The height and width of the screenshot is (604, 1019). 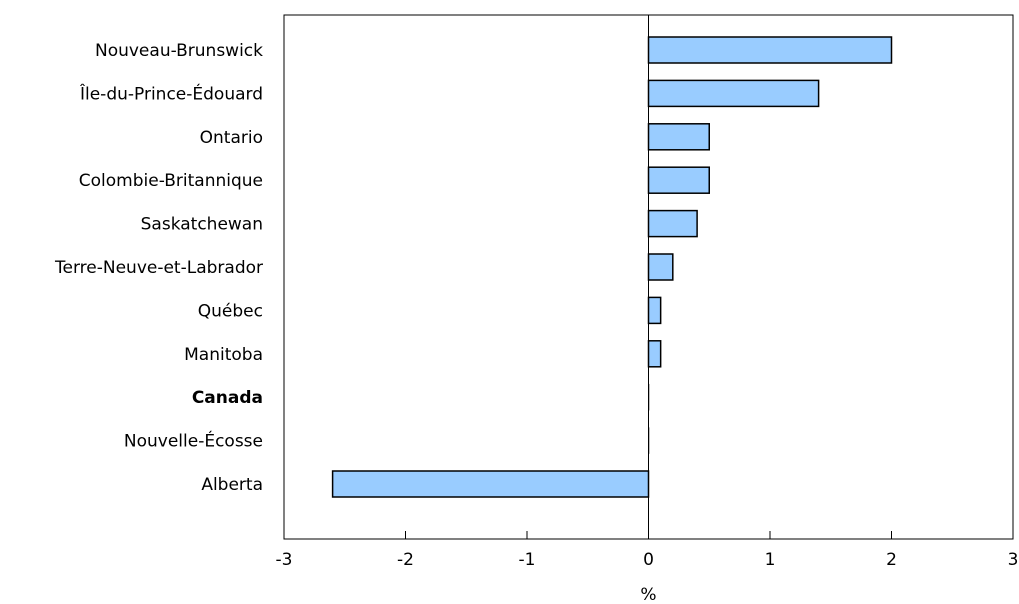 I want to click on x-tick-label: 2, so click(x=891, y=560).